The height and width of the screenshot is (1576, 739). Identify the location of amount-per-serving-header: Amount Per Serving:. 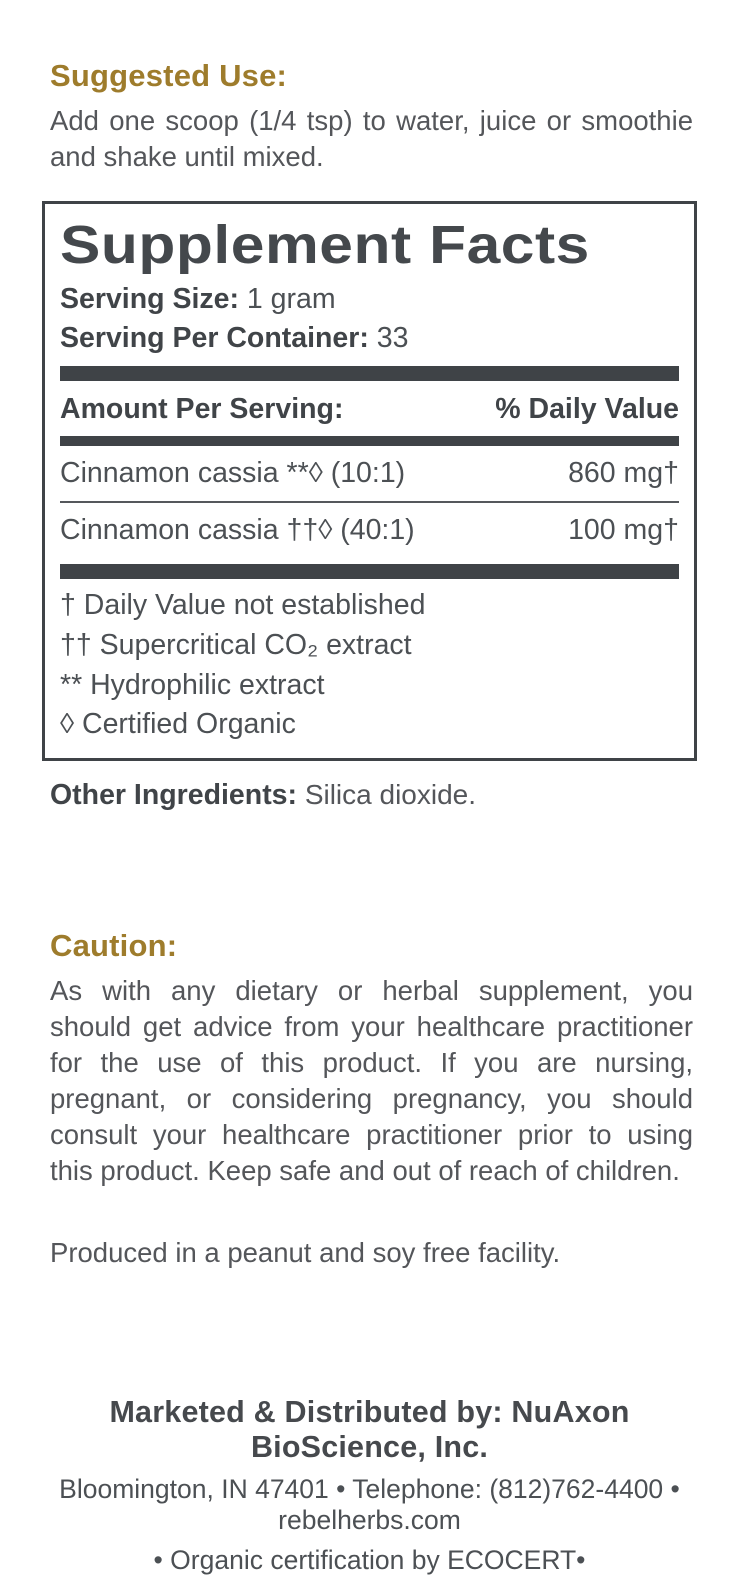
(202, 409).